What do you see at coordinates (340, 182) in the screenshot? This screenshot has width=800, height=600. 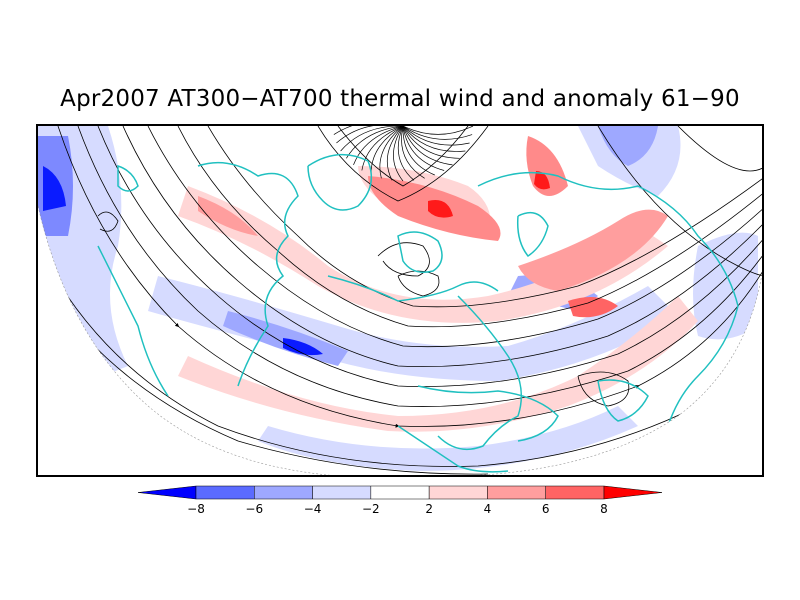 I see `coastline-greenland` at bounding box center [340, 182].